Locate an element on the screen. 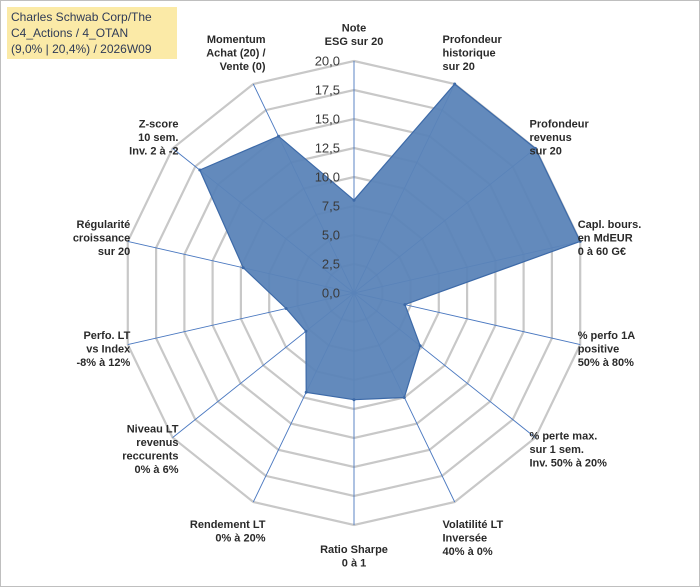 This screenshot has height=587, width=700. axis-label: Note ESG sur 20 is located at coordinates (354, 36).